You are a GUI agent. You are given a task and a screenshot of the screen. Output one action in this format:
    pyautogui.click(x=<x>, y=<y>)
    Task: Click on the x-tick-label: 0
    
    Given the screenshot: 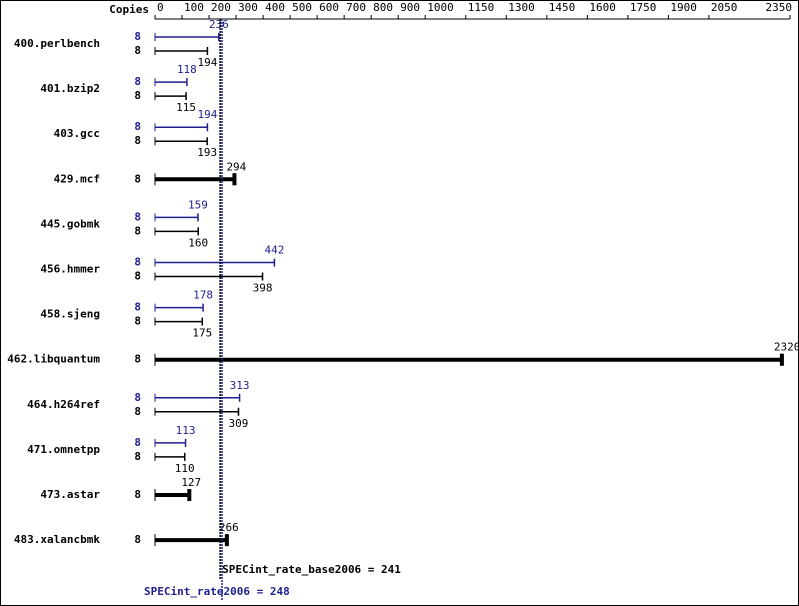 What is the action you would take?
    pyautogui.click(x=160, y=7)
    